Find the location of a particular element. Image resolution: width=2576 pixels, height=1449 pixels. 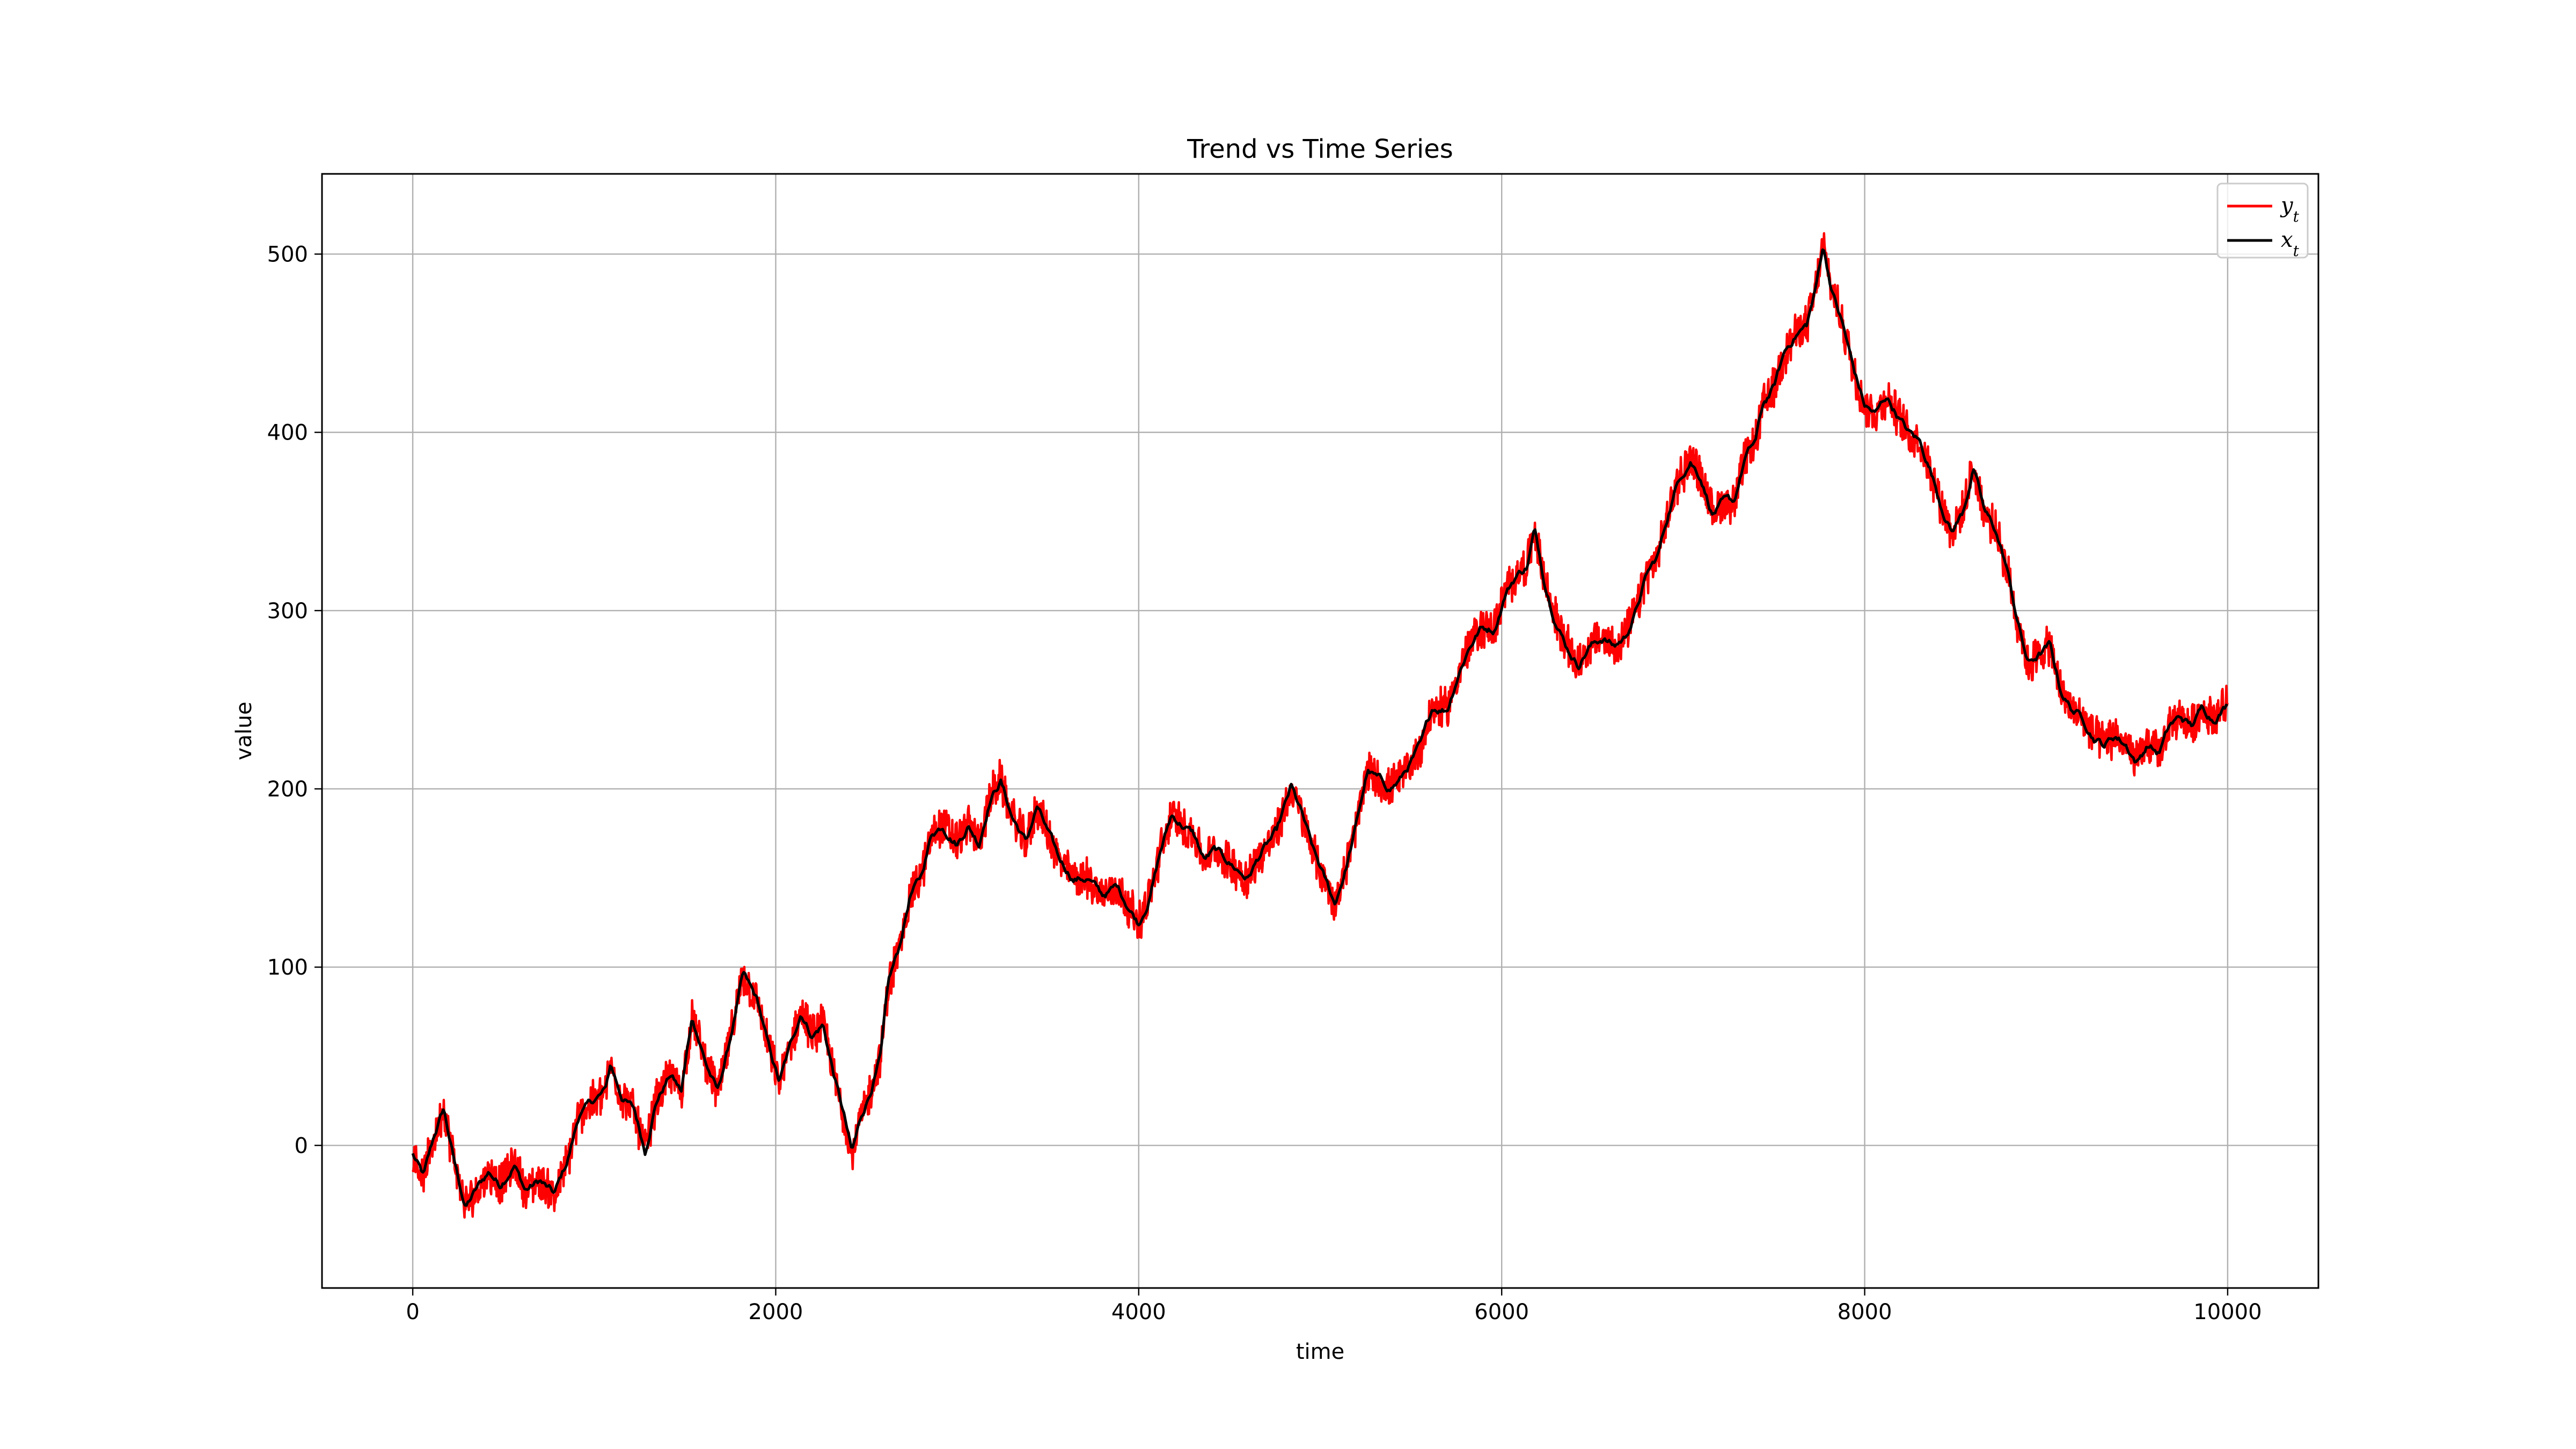

y-tick-label: 300 is located at coordinates (287, 611).